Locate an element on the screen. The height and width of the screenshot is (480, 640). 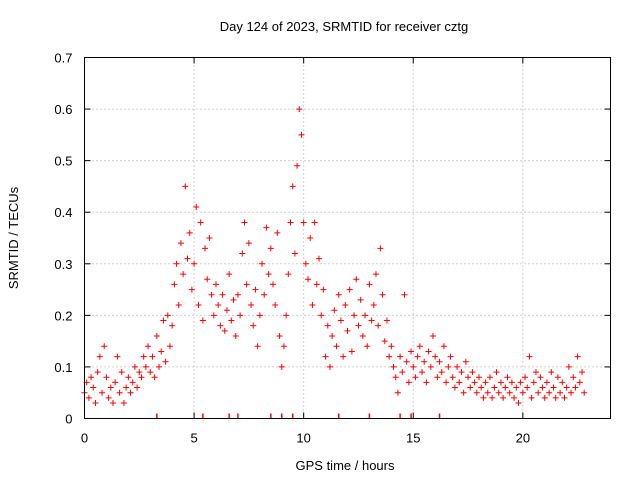
y-axis-label: SRMTID / TECUs is located at coordinates (13, 237).